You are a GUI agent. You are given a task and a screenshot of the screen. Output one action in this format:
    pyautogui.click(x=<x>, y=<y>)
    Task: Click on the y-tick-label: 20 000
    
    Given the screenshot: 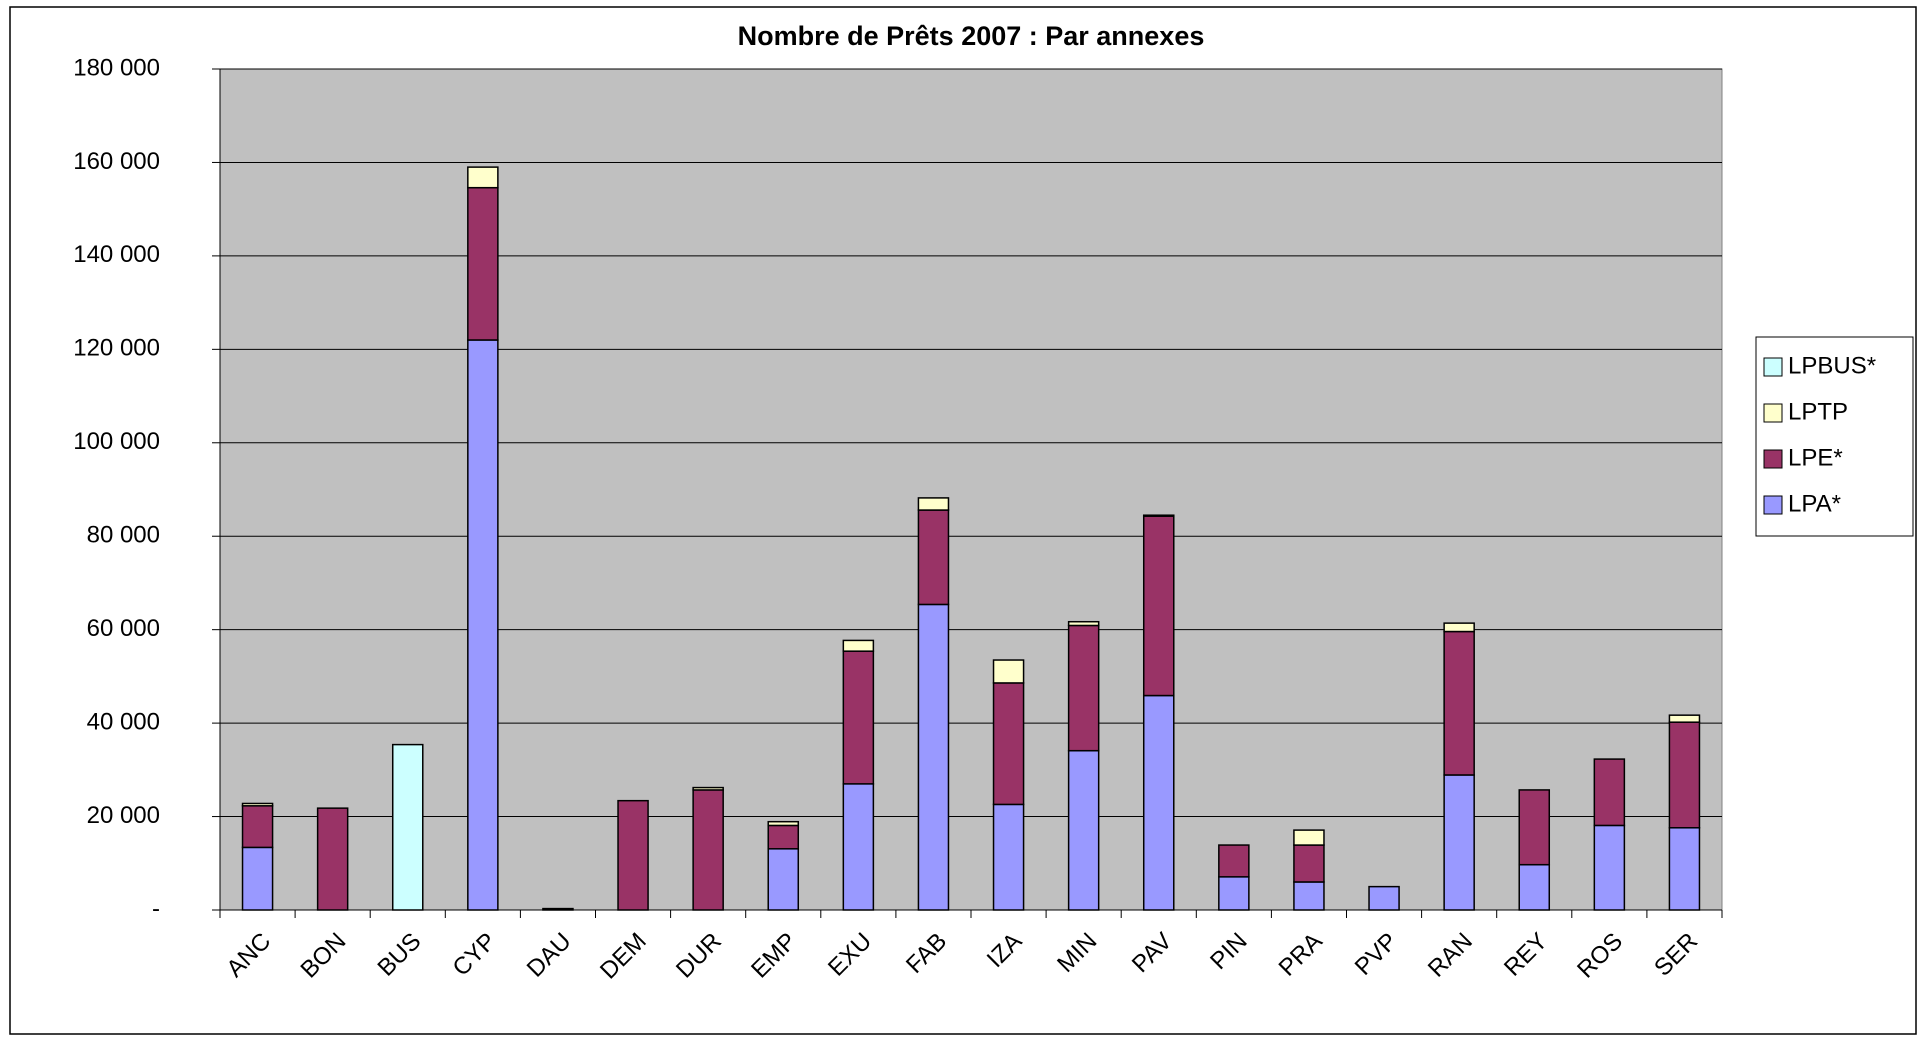 What is the action you would take?
    pyautogui.click(x=123, y=815)
    